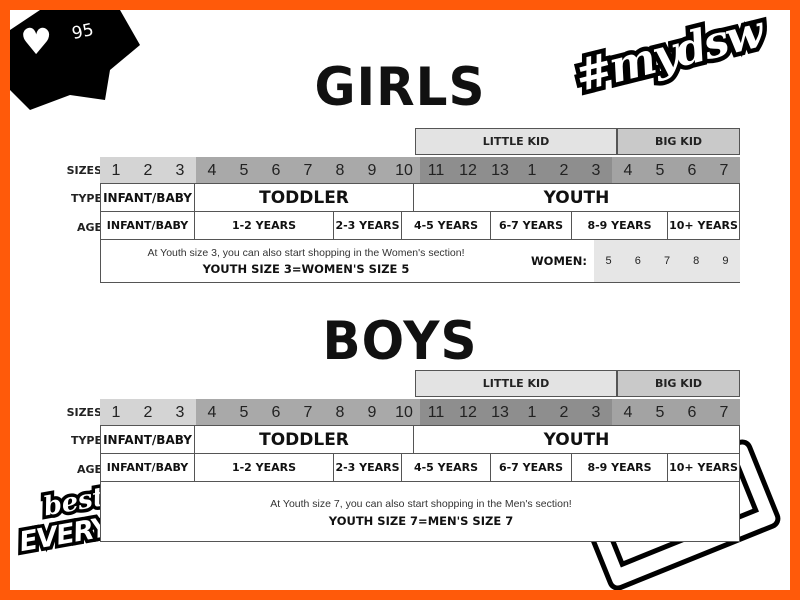  Describe the element at coordinates (400, 341) in the screenshot. I see `boys-title: BOYS` at that location.